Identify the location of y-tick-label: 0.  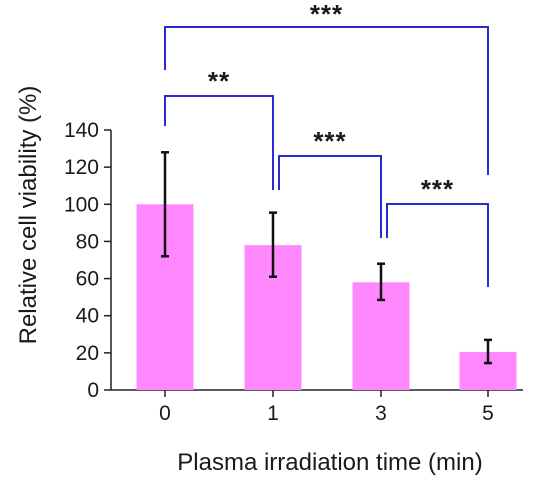
(93, 390).